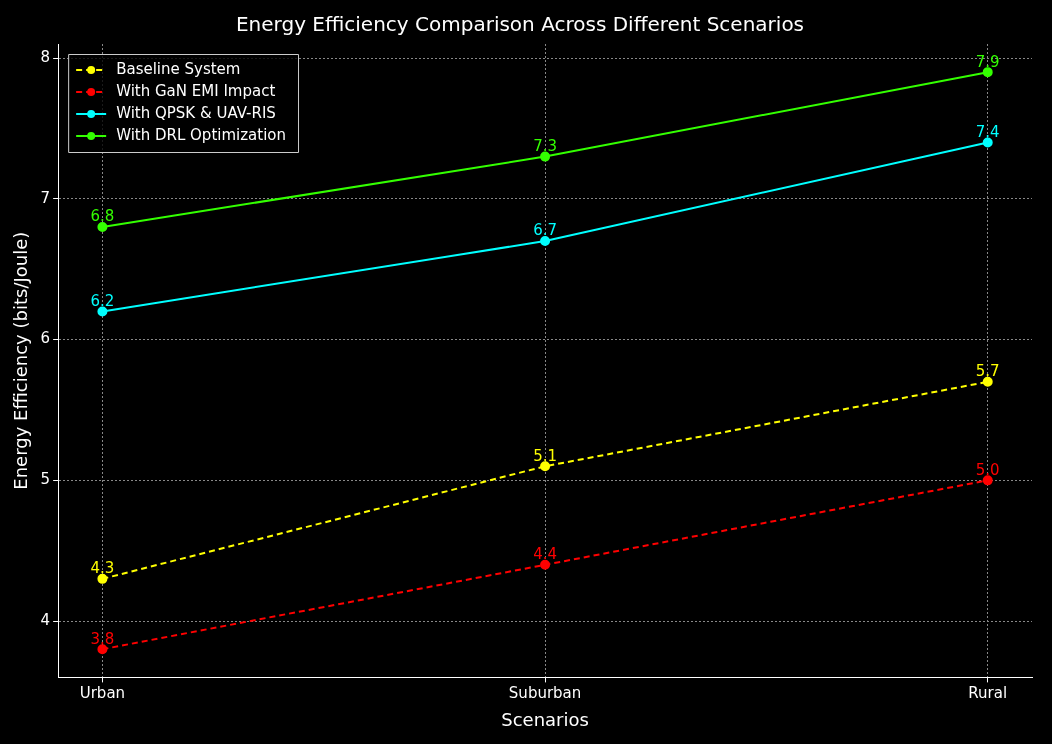  Describe the element at coordinates (987, 469) in the screenshot. I see `data-label: 5.0` at that location.